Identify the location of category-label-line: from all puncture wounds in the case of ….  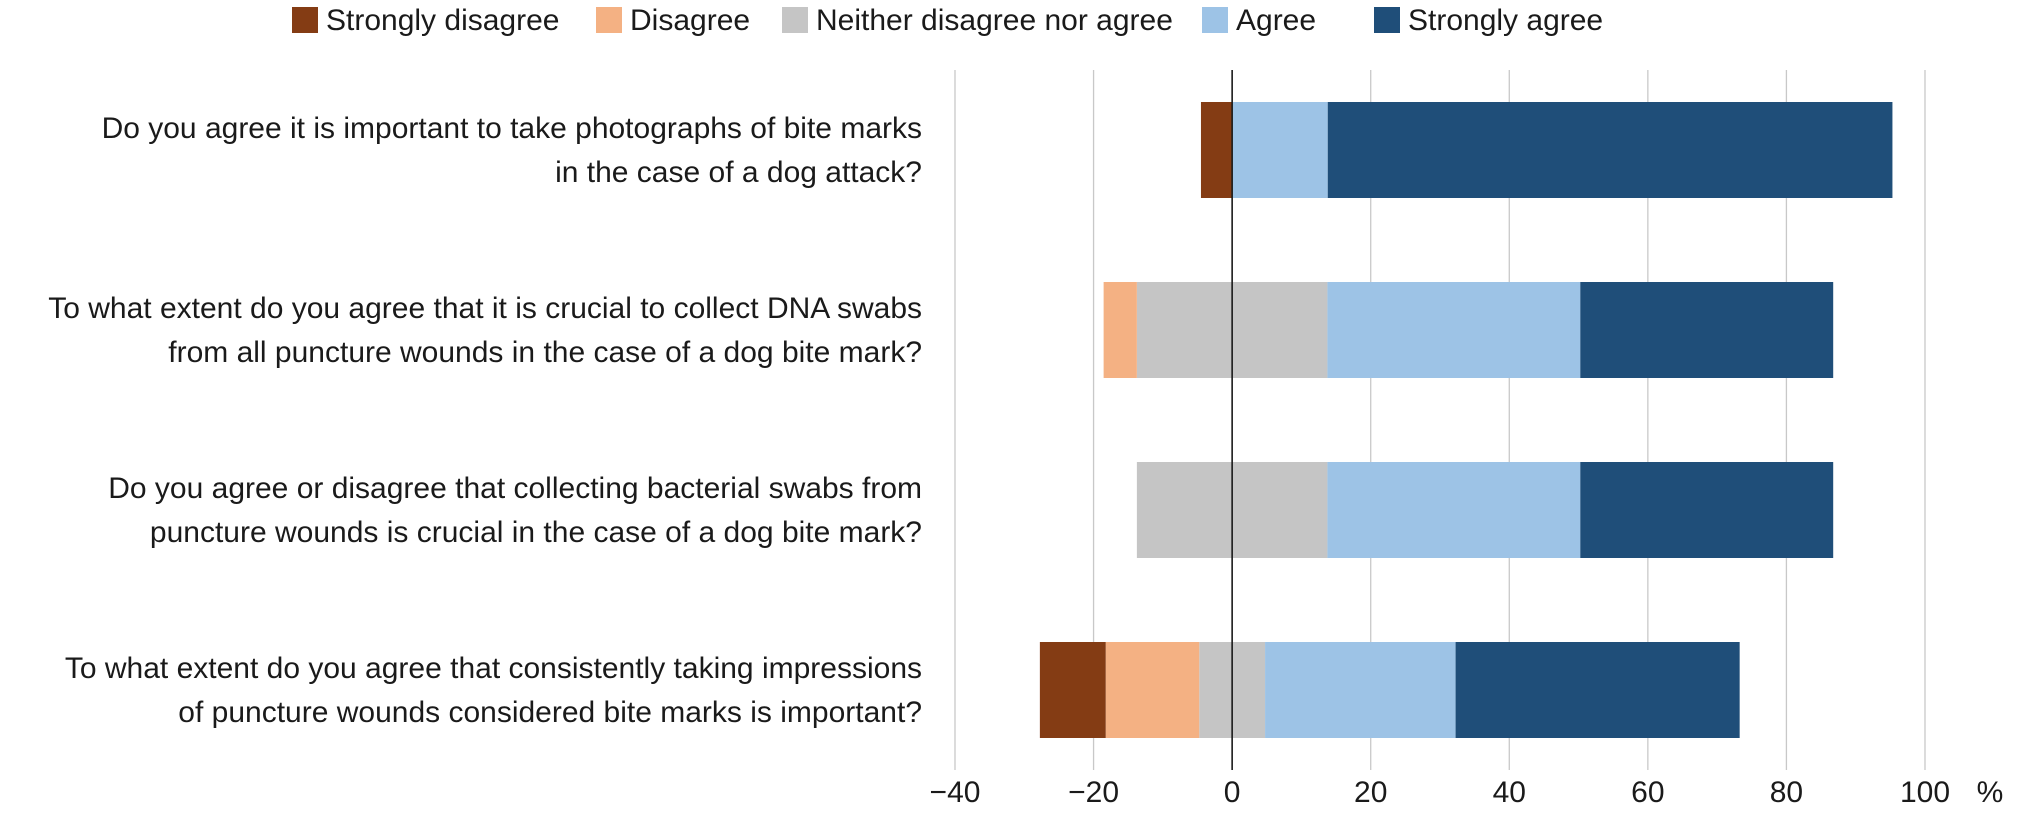
(545, 352).